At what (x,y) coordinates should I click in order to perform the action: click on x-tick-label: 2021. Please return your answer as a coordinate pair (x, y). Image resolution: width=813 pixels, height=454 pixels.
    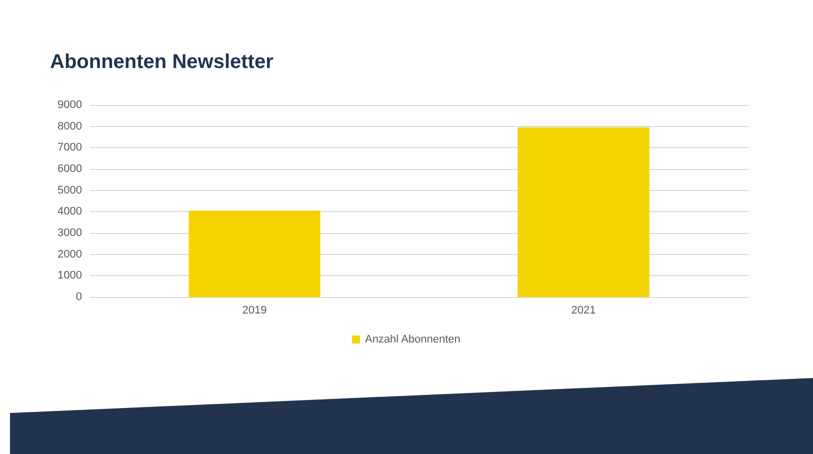
    Looking at the image, I should click on (583, 310).